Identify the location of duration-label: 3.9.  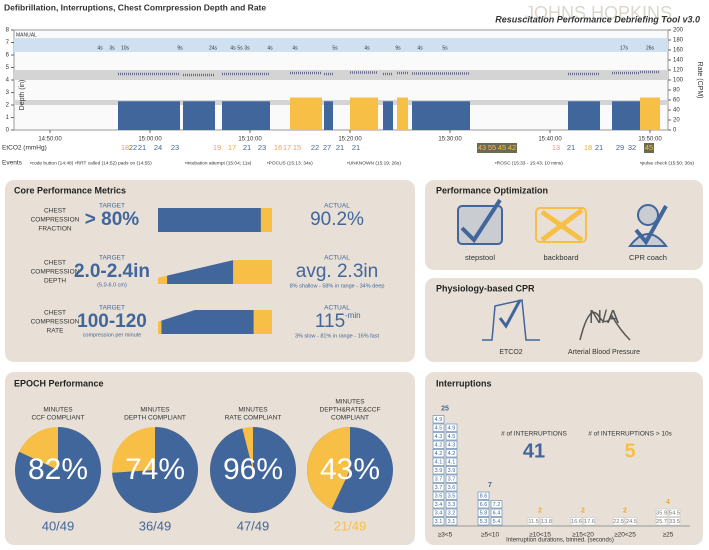
(439, 471).